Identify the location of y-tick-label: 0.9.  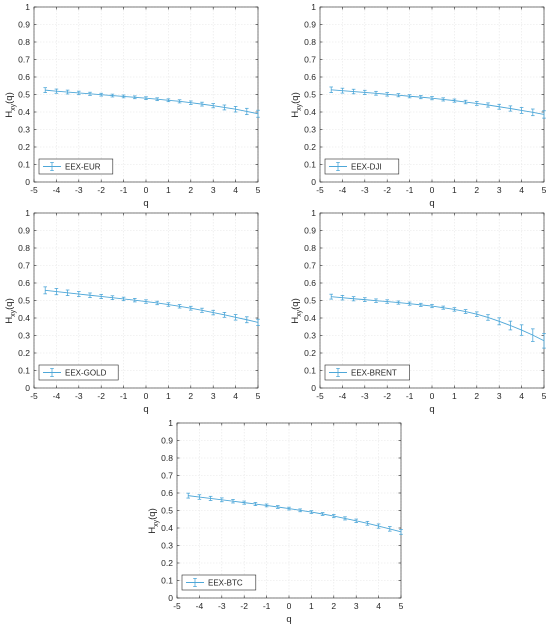
(167, 441).